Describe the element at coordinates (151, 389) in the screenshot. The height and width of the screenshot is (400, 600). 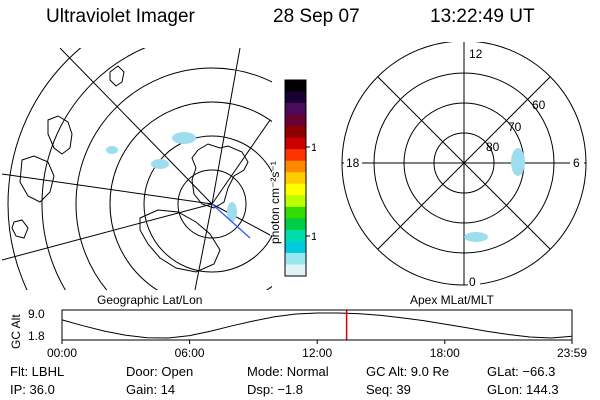
I see `gain: Gain: 14` at that location.